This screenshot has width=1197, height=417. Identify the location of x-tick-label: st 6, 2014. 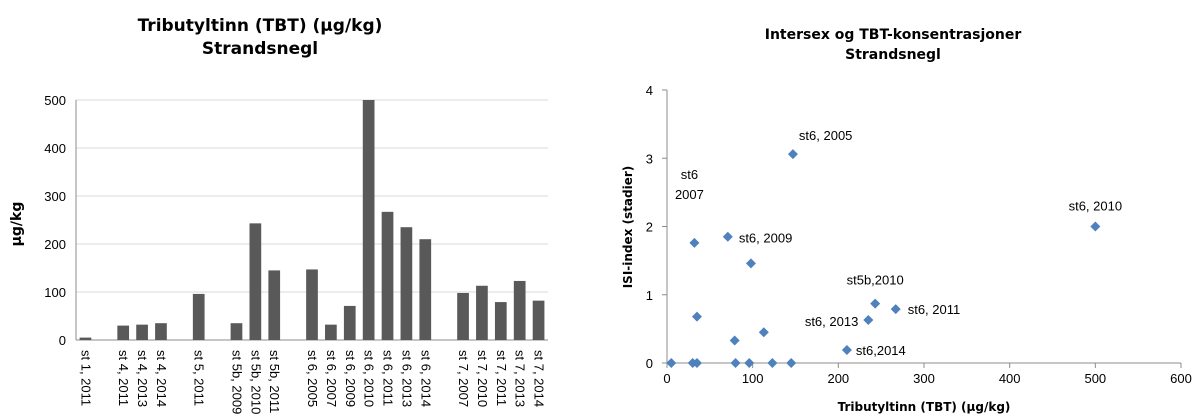
(425, 378).